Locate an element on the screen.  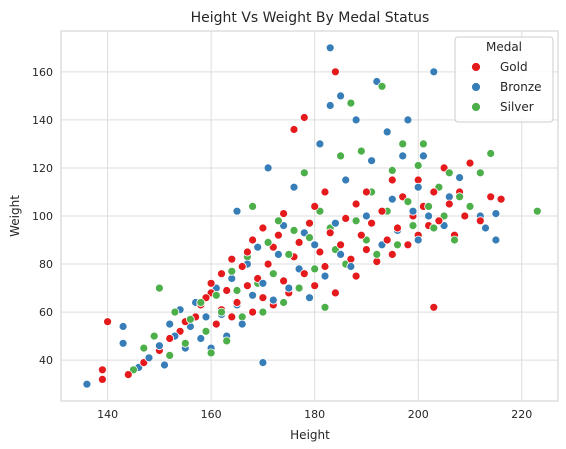
legend-marker-silver is located at coordinates (476, 107).